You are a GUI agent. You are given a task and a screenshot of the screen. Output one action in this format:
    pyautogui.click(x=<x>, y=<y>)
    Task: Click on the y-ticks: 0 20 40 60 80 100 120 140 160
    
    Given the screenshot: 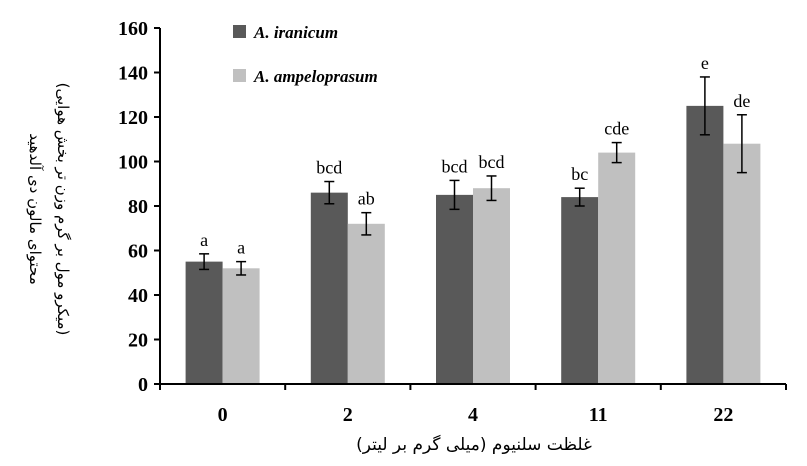 What is the action you would take?
    pyautogui.click(x=139, y=207)
    